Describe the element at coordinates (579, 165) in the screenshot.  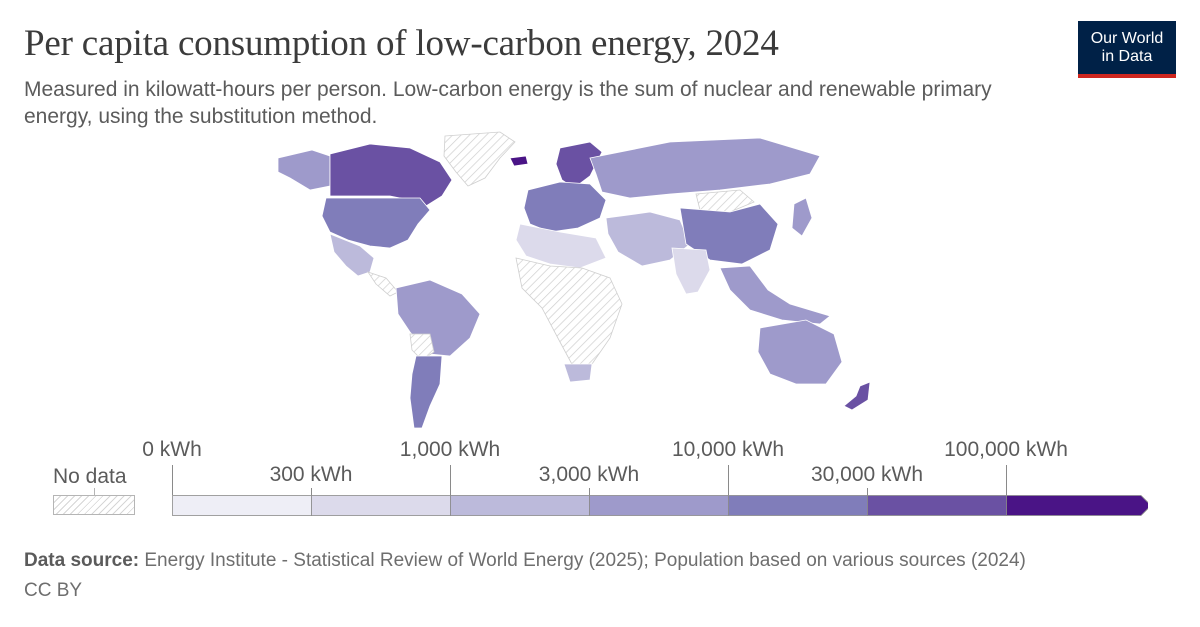
I see `map-scandinavia` at that location.